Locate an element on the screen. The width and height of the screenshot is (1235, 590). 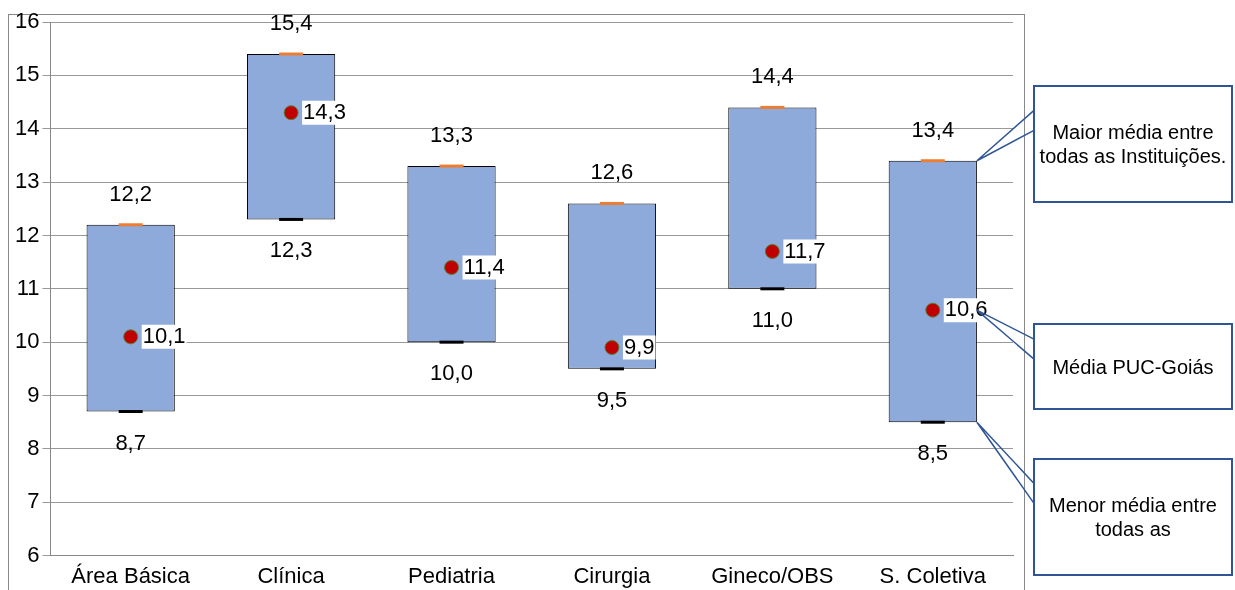
x-tick-label: Pediatria is located at coordinates (452, 575).